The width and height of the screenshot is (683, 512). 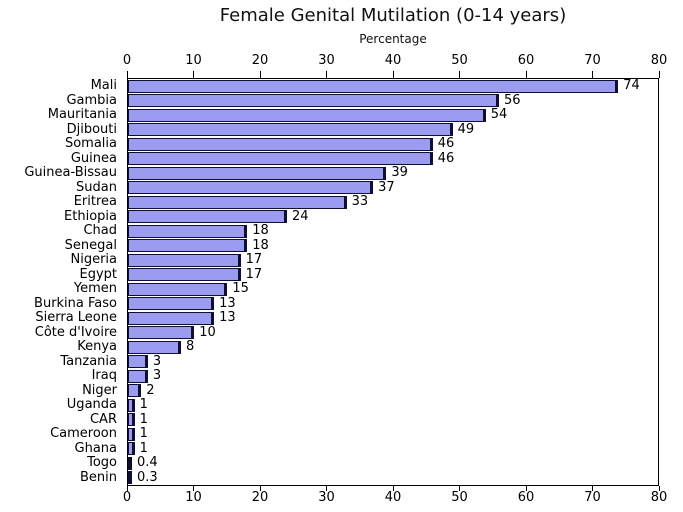 What do you see at coordinates (76, 317) in the screenshot?
I see `country-label: Sierra Leone` at bounding box center [76, 317].